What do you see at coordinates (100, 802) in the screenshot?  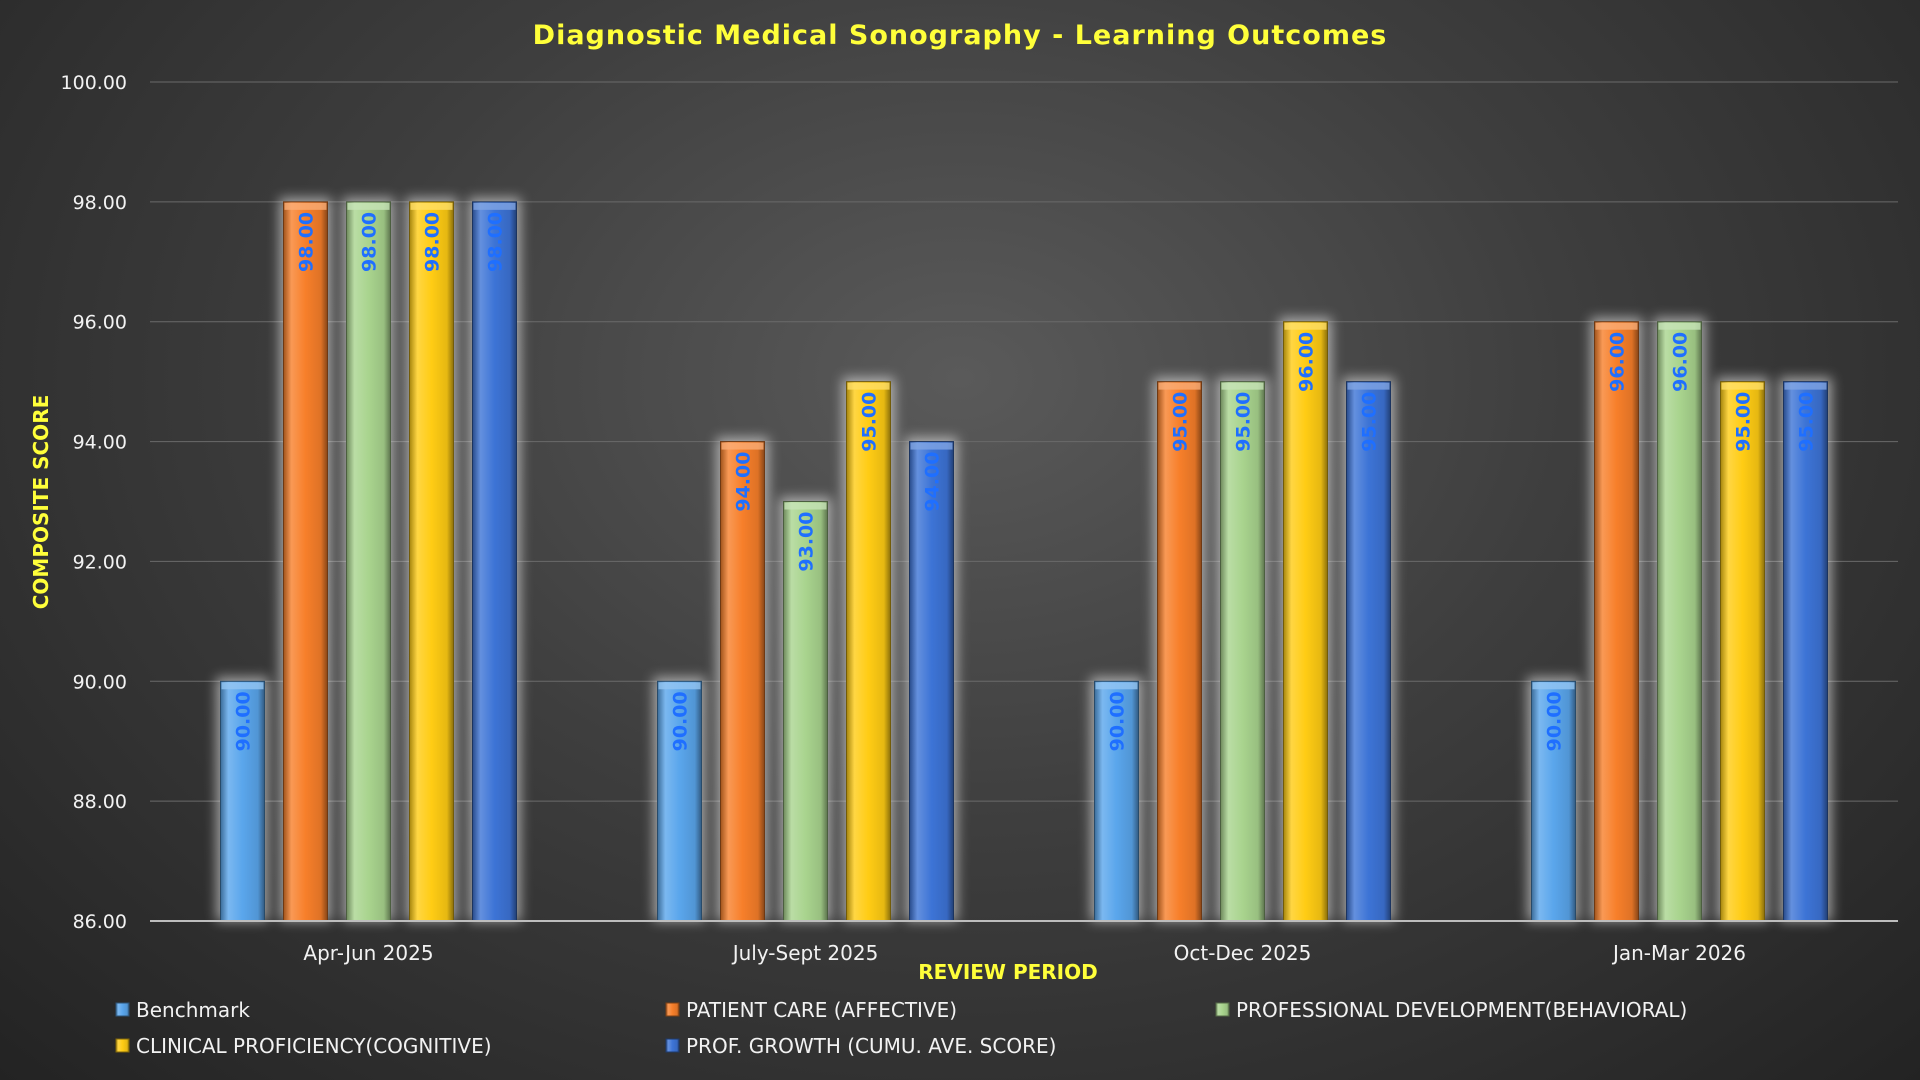 I see `y-tick-label: 88.00` at bounding box center [100, 802].